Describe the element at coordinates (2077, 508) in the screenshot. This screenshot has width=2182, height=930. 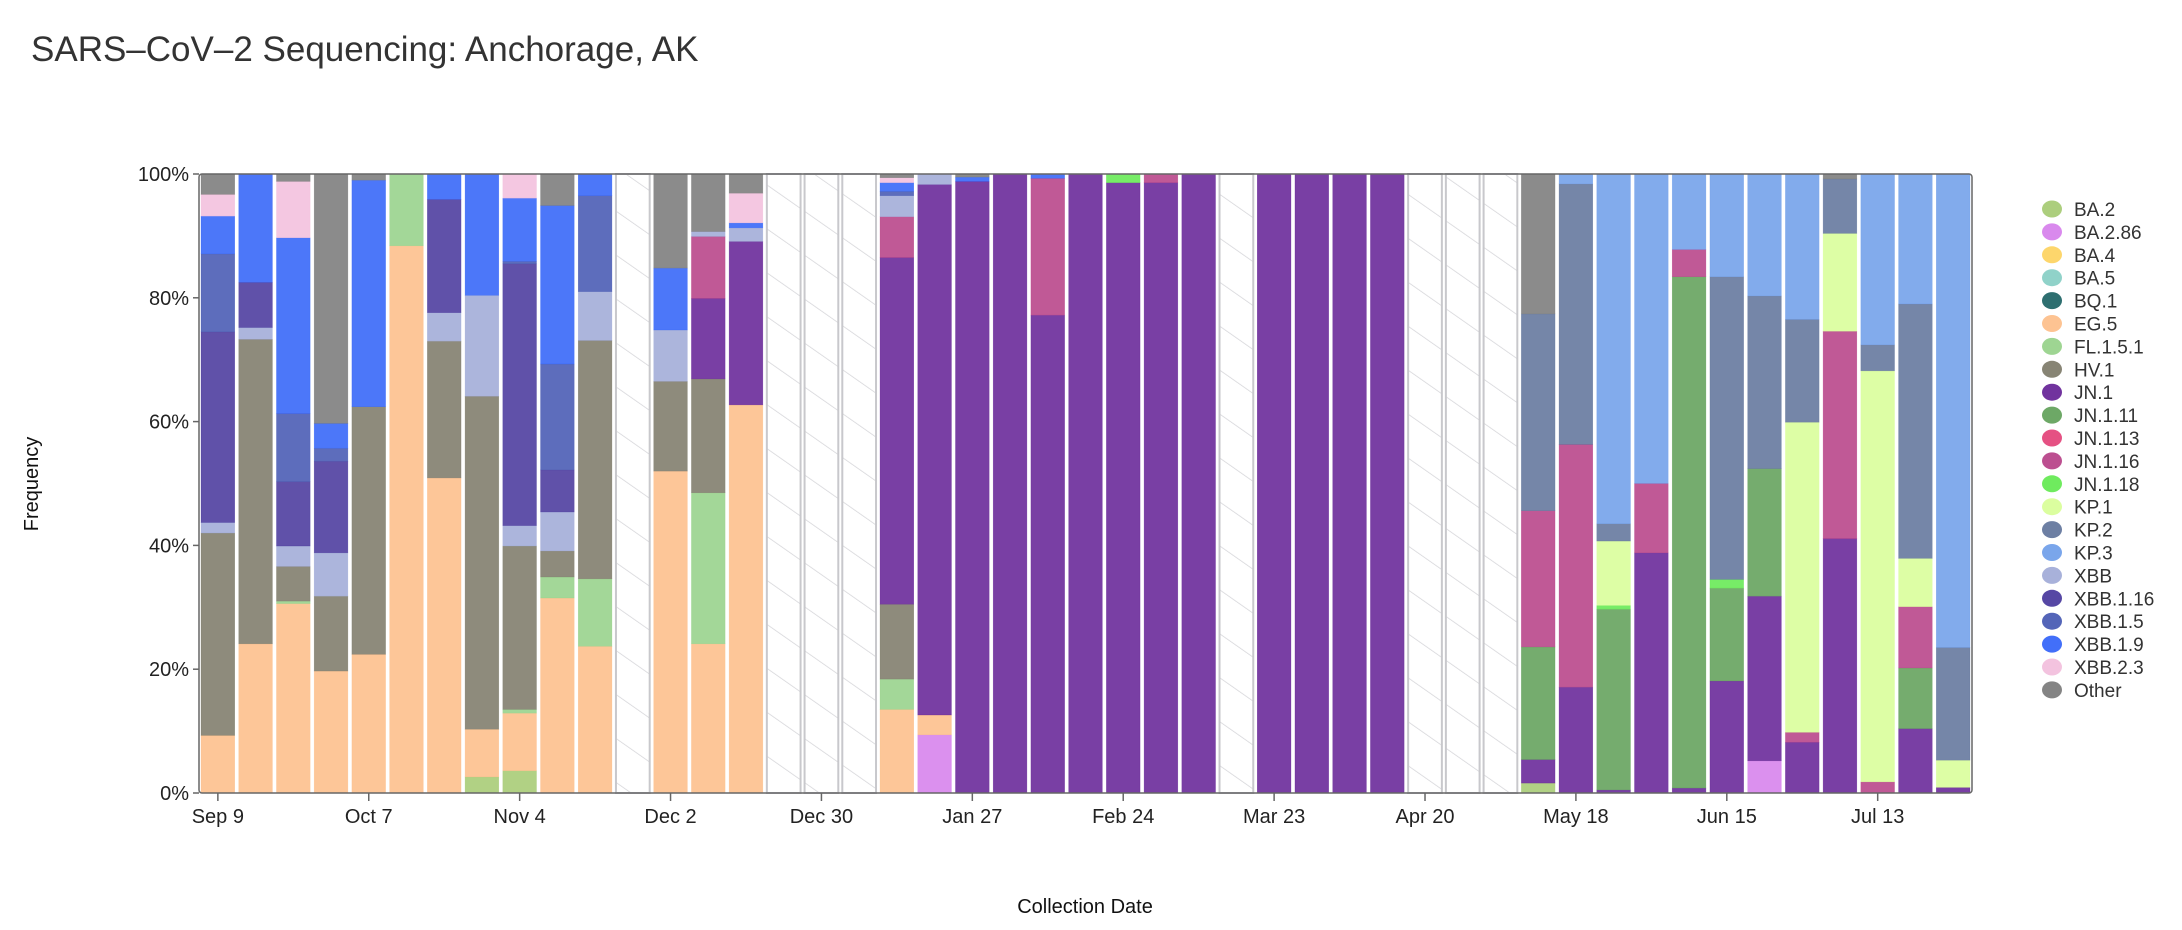
I see `legend-item: KP.1` at that location.